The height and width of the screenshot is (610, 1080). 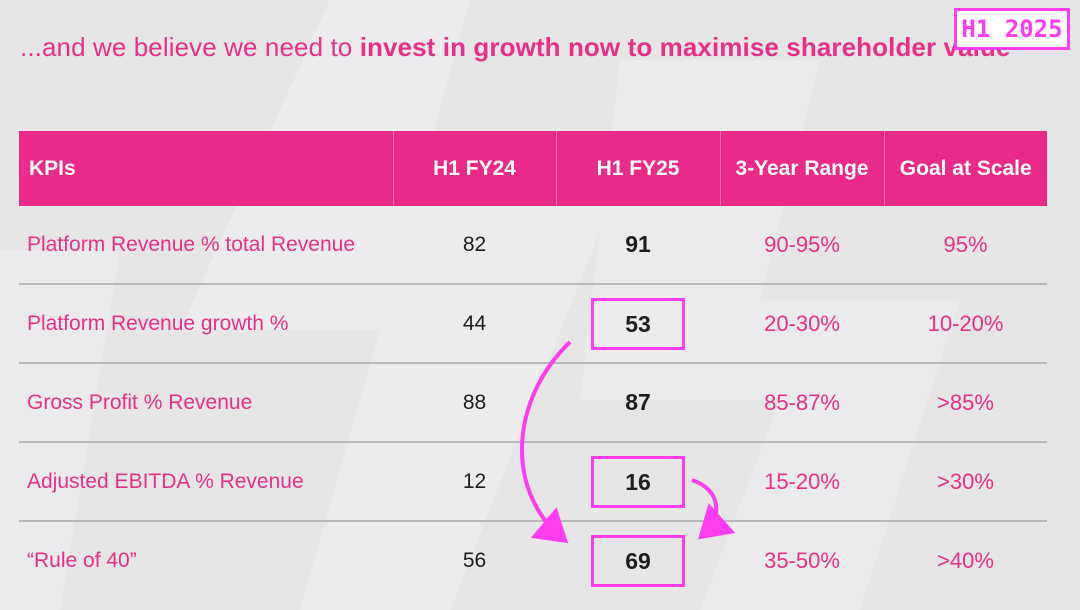 I want to click on period-badge: H1 2025, so click(x=1012, y=29).